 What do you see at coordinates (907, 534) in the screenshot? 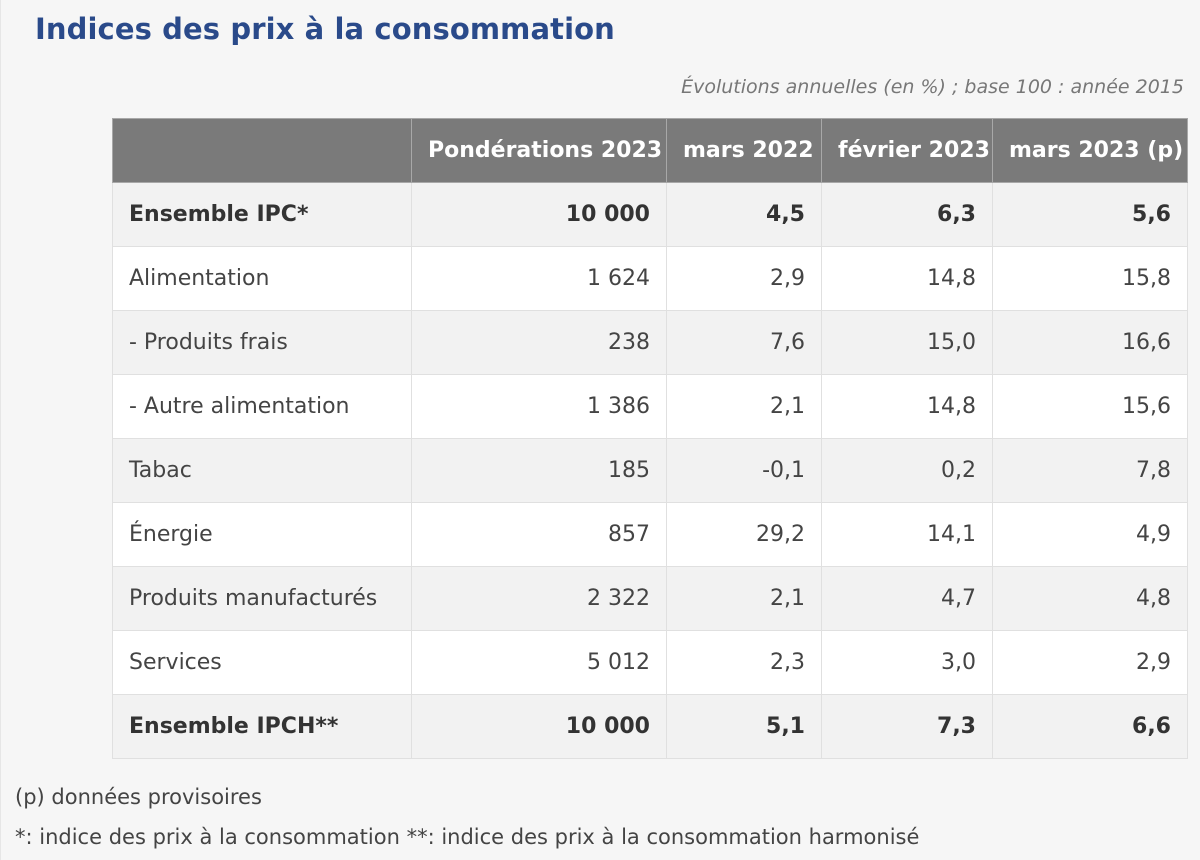
I see `row-value: 14,1` at bounding box center [907, 534].